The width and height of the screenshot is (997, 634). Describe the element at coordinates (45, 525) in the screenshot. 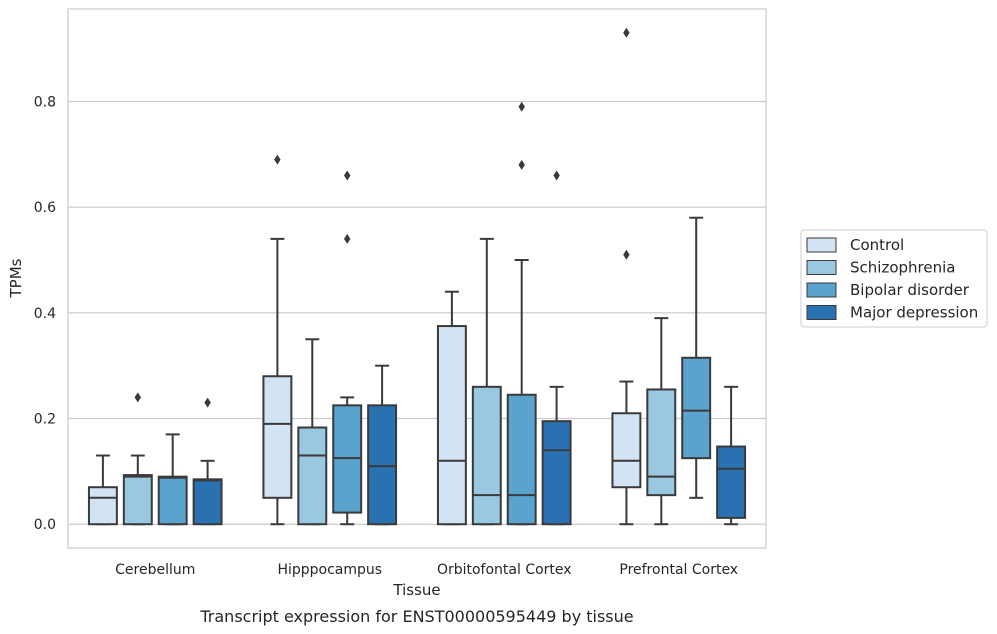

I see `y-tick-label: 0.0` at that location.